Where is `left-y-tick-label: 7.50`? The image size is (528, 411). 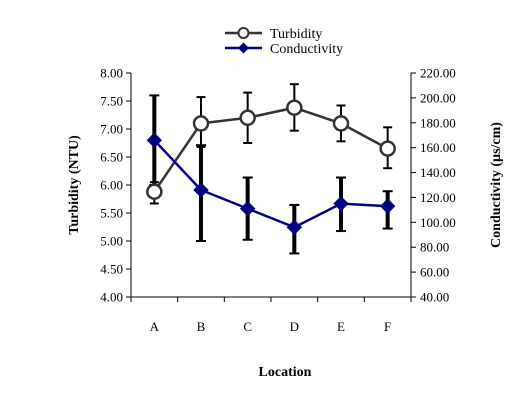 left-y-tick-label: 7.50 is located at coordinates (111, 101).